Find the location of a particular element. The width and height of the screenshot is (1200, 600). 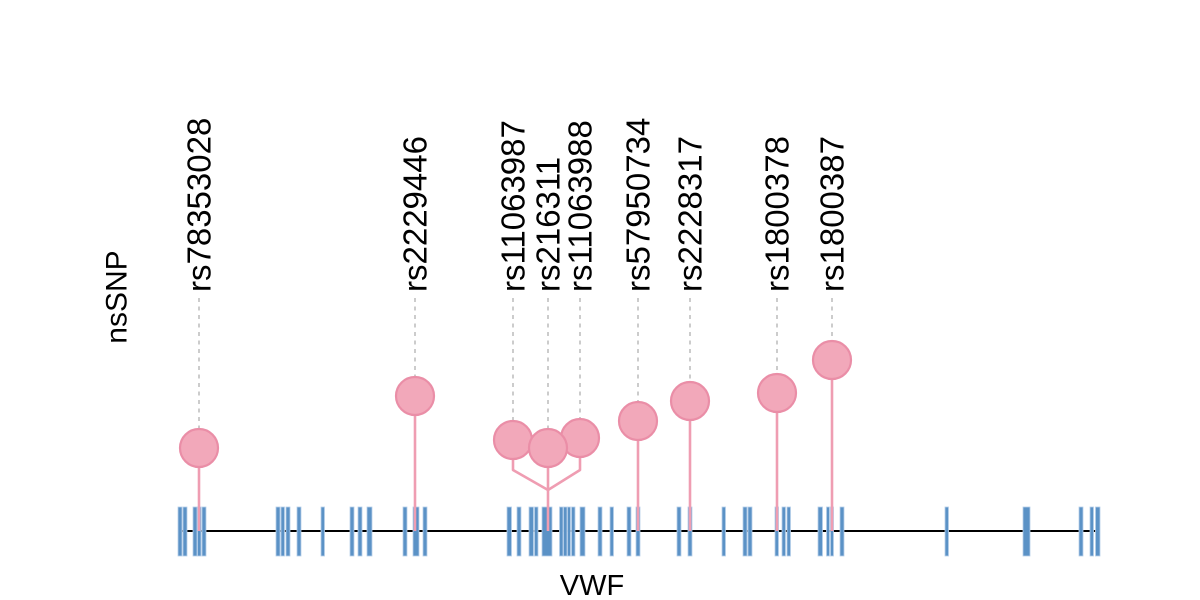

snp-markers is located at coordinates (515, 404).